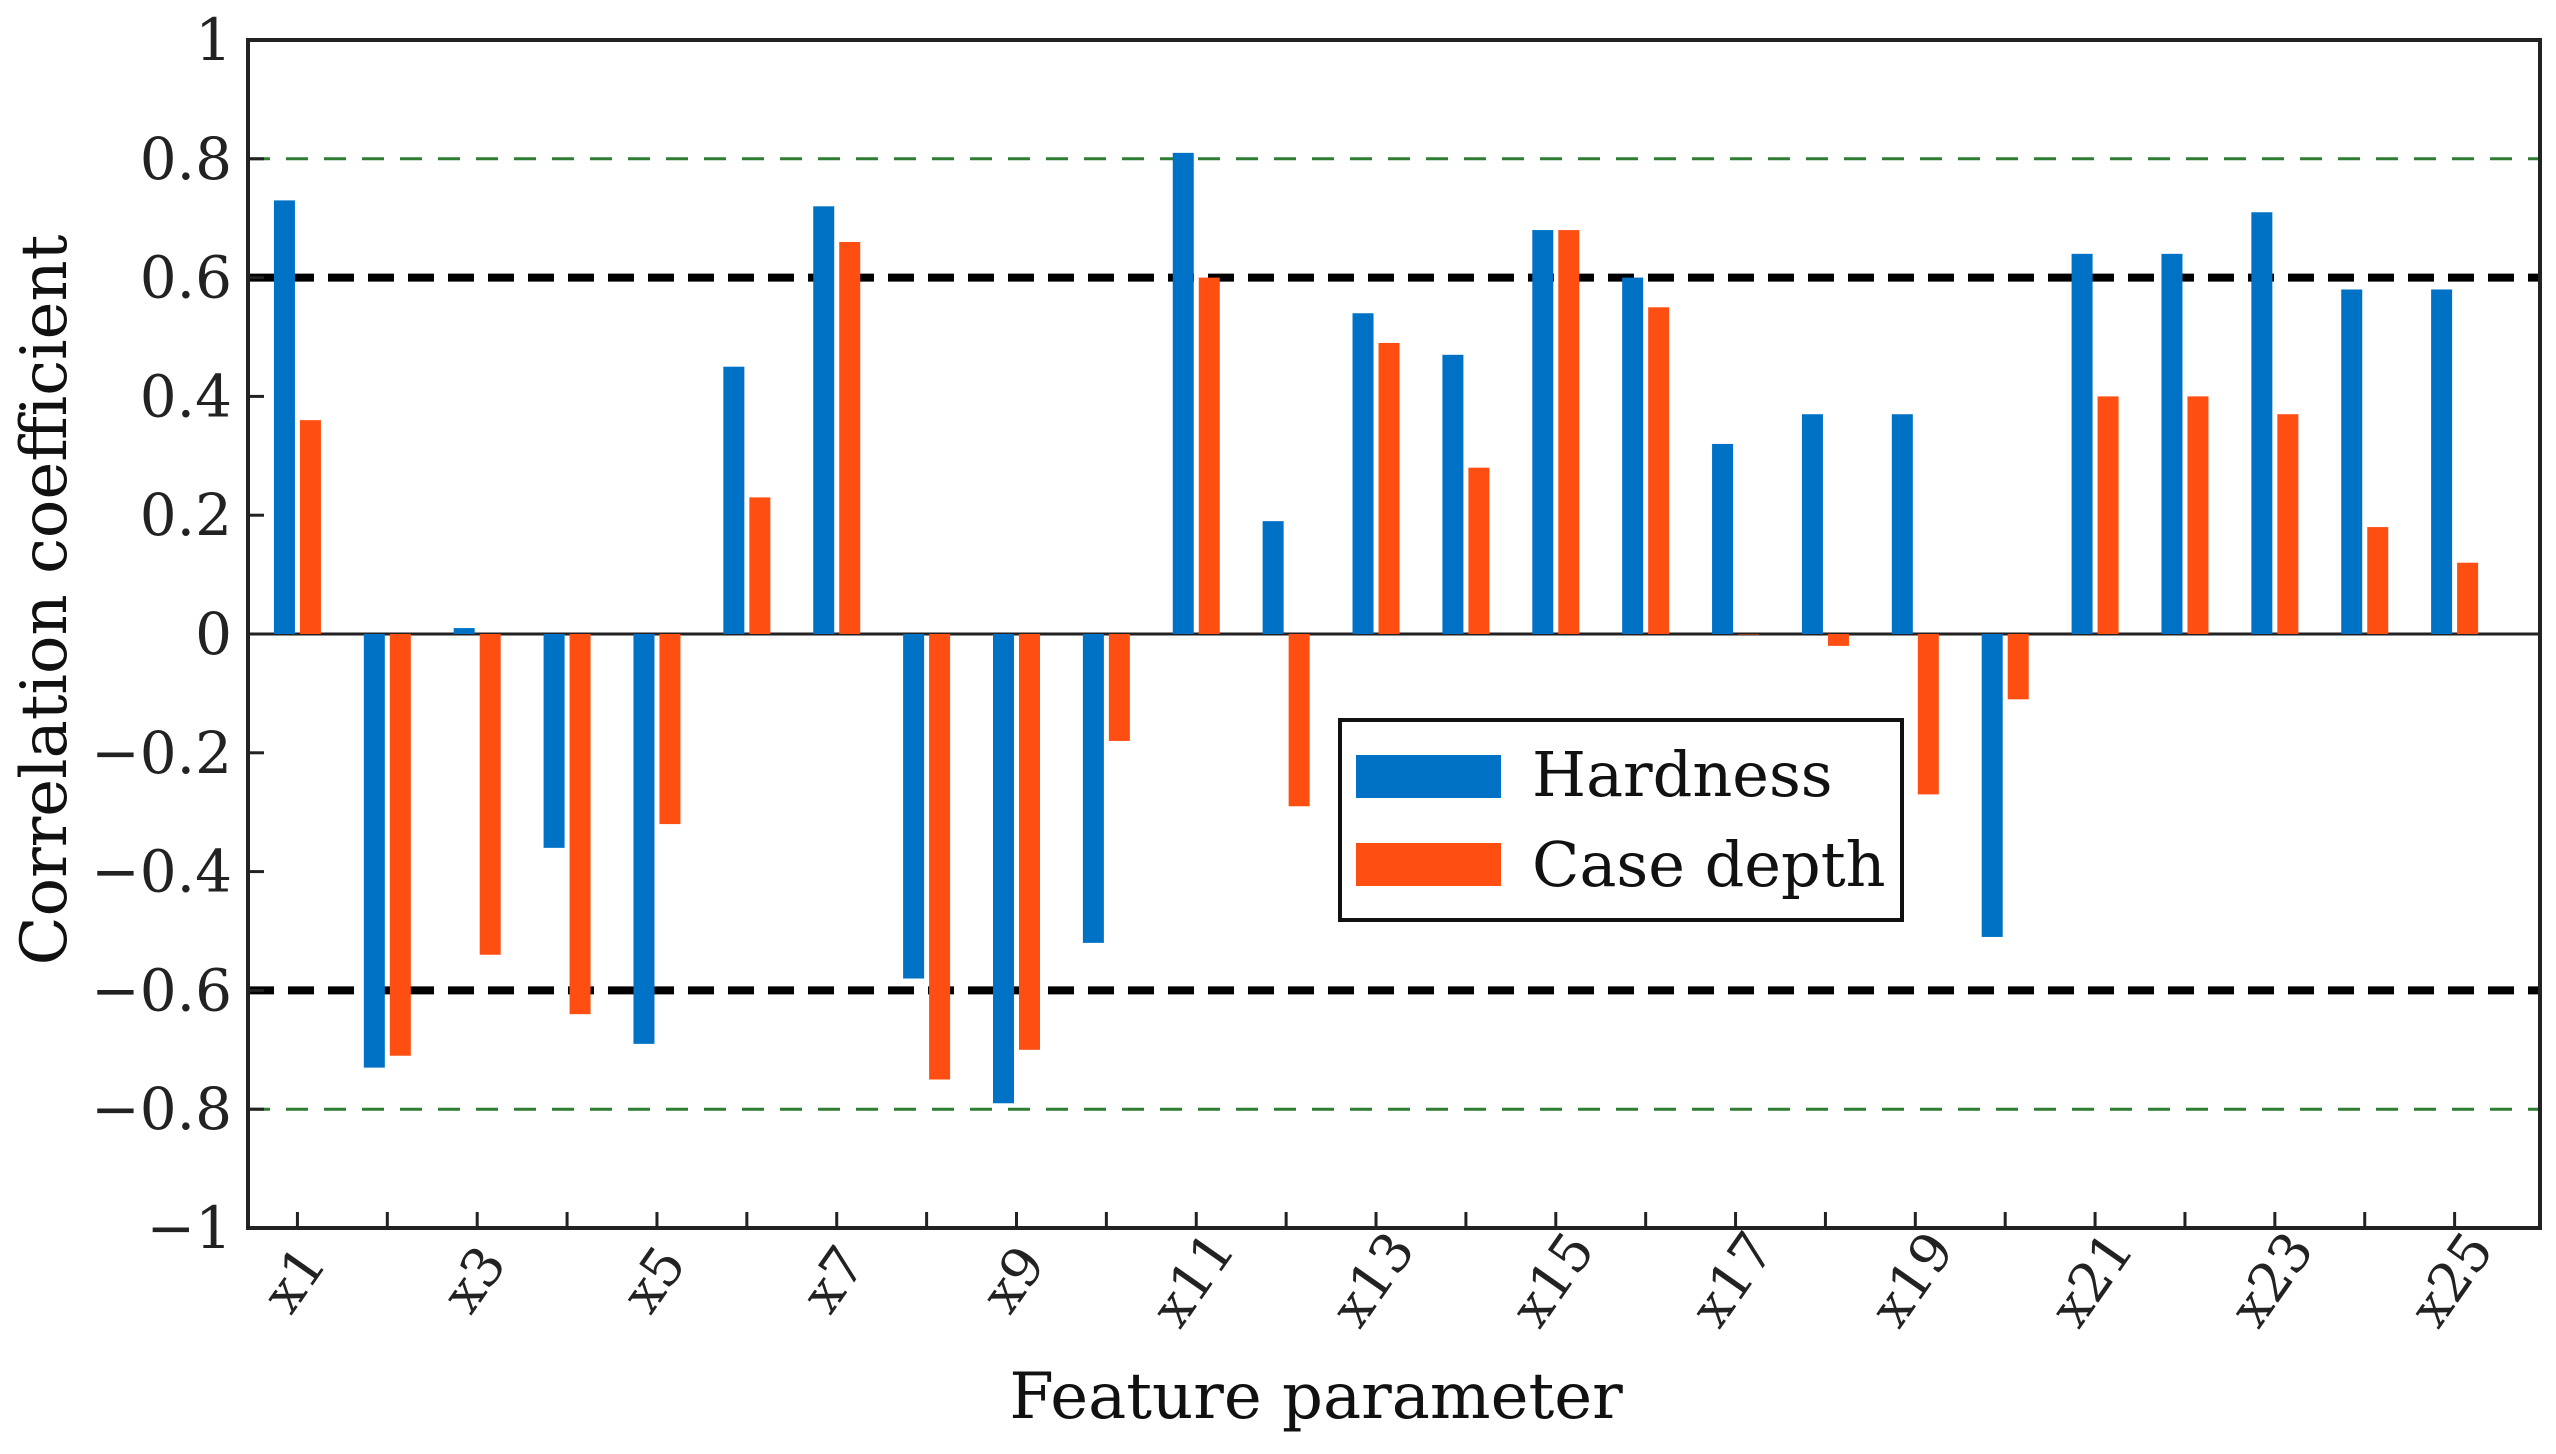 The height and width of the screenshot is (1454, 2556). I want to click on bar-hardness-x20, so click(1992, 785).